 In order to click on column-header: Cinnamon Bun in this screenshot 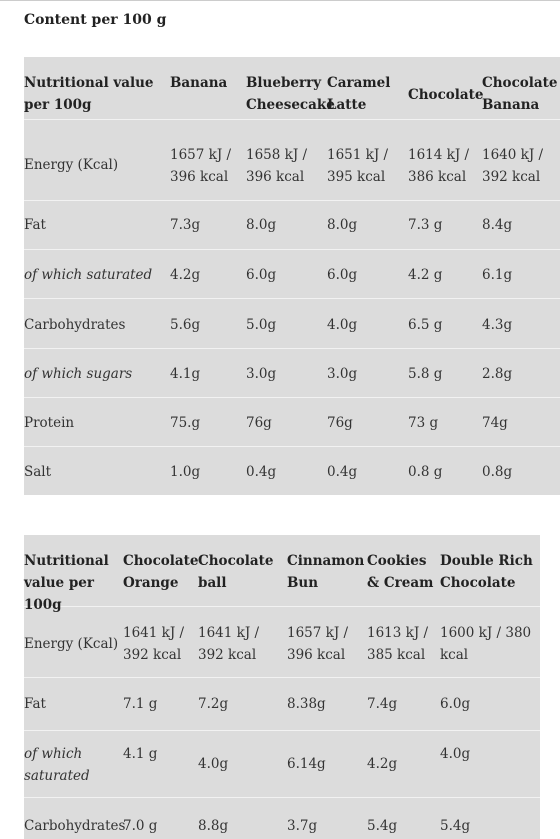, I will do `click(326, 572)`.